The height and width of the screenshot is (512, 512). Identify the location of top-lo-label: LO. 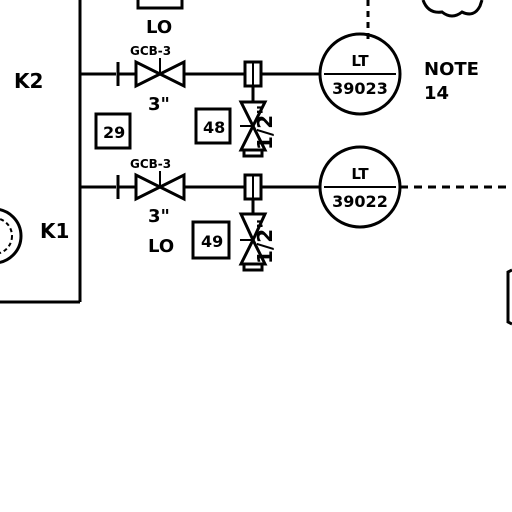
(159, 27).